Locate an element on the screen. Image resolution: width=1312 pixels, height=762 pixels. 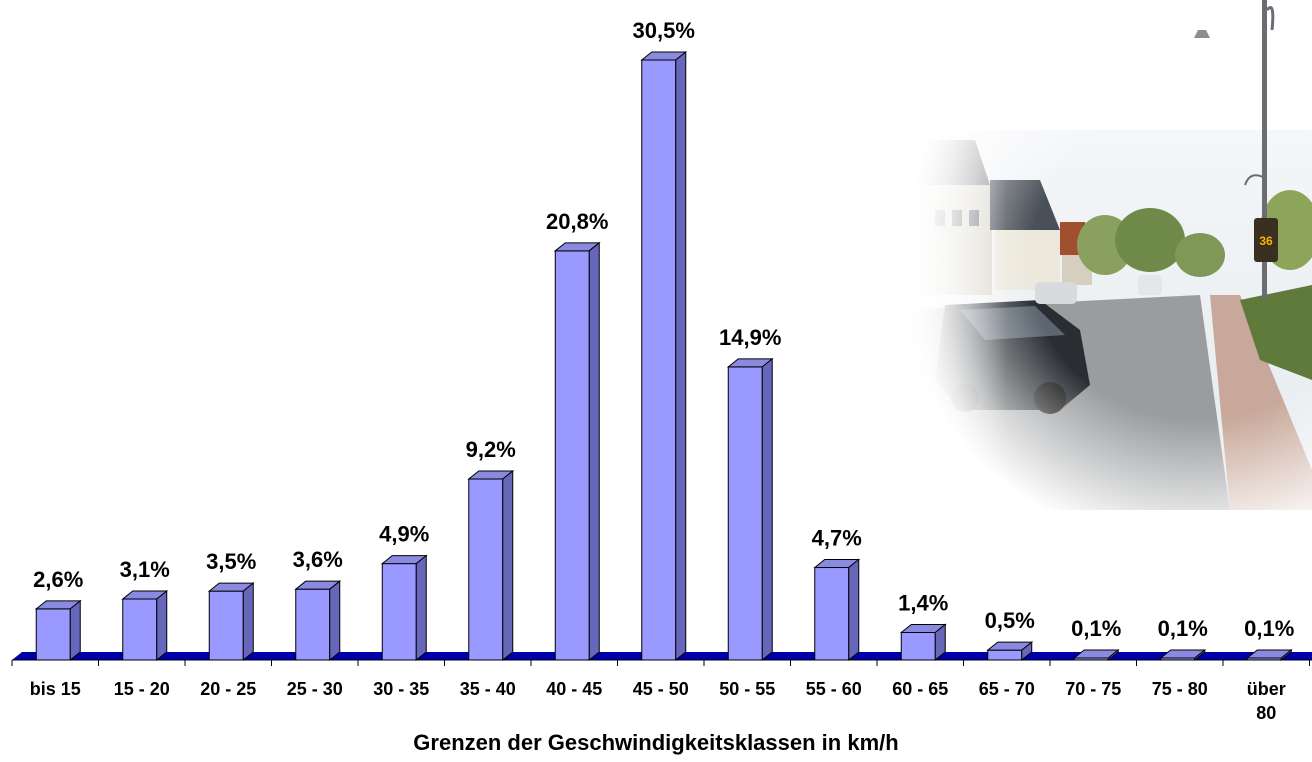
x-tick-label: 25 - 30 is located at coordinates (315, 689).